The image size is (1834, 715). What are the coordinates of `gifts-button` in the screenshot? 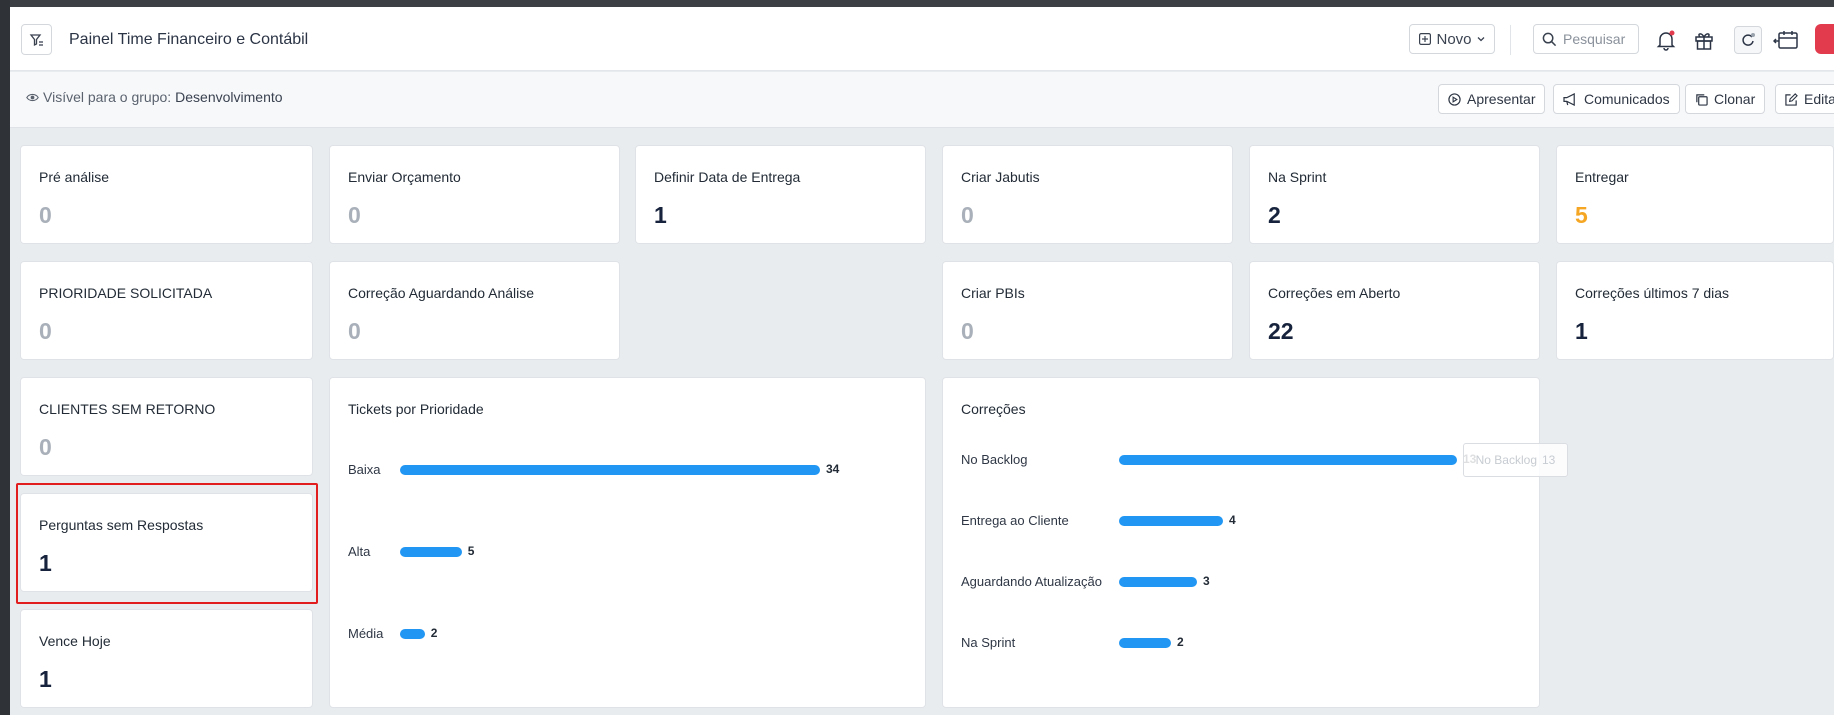 It's located at (1704, 40).